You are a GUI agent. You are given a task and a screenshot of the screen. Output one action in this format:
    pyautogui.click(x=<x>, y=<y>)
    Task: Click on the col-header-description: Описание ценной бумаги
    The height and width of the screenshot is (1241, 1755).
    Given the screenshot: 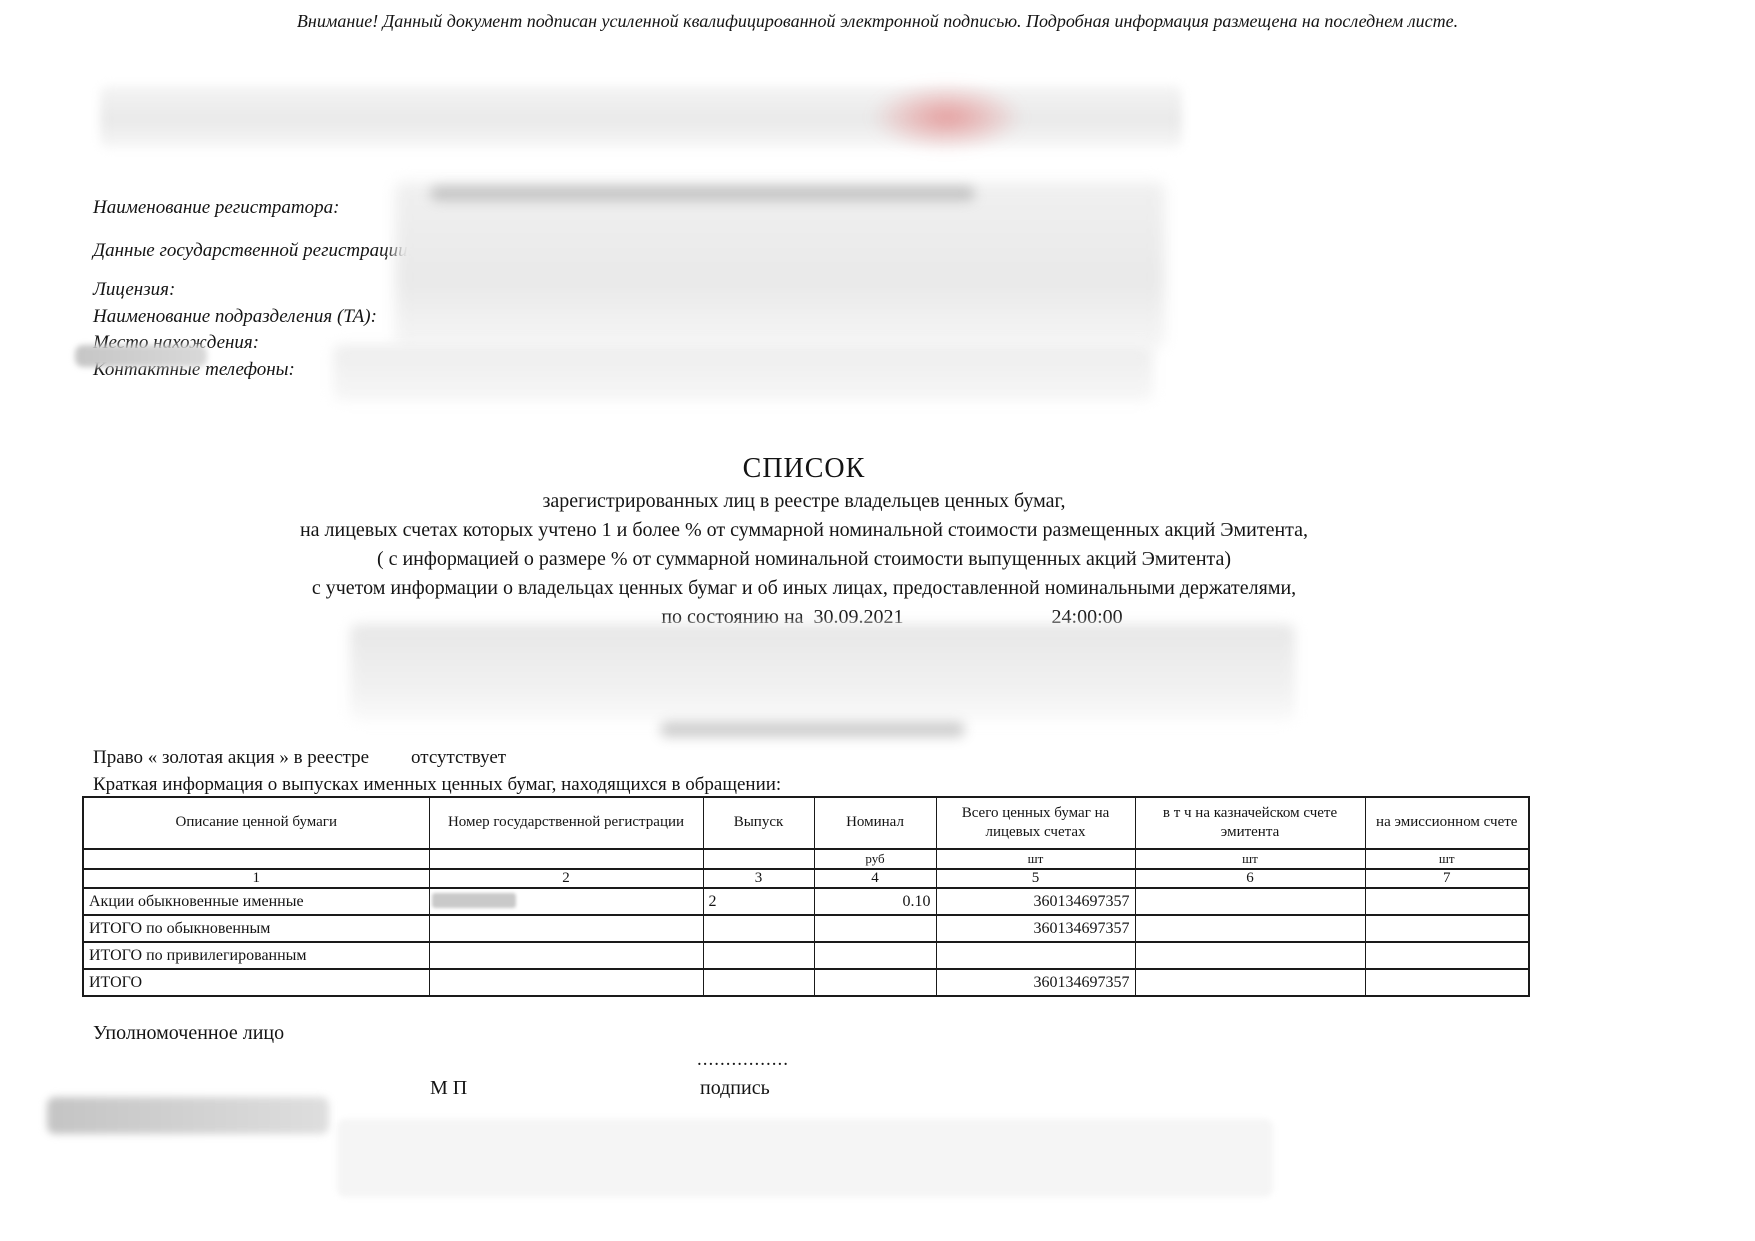 What is the action you would take?
    pyautogui.click(x=256, y=823)
    